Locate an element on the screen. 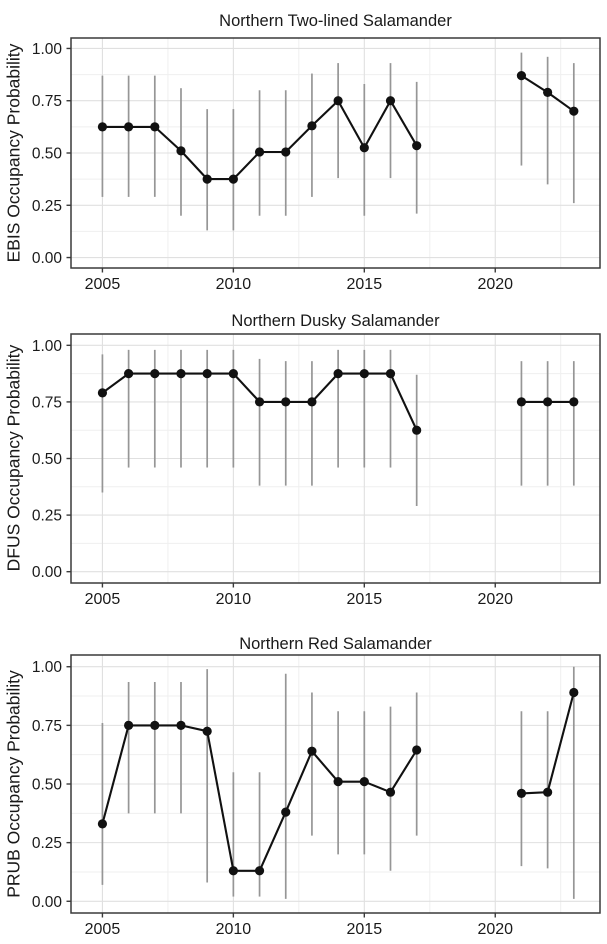  chart-title: Northern Dusky Salamander is located at coordinates (335, 321).